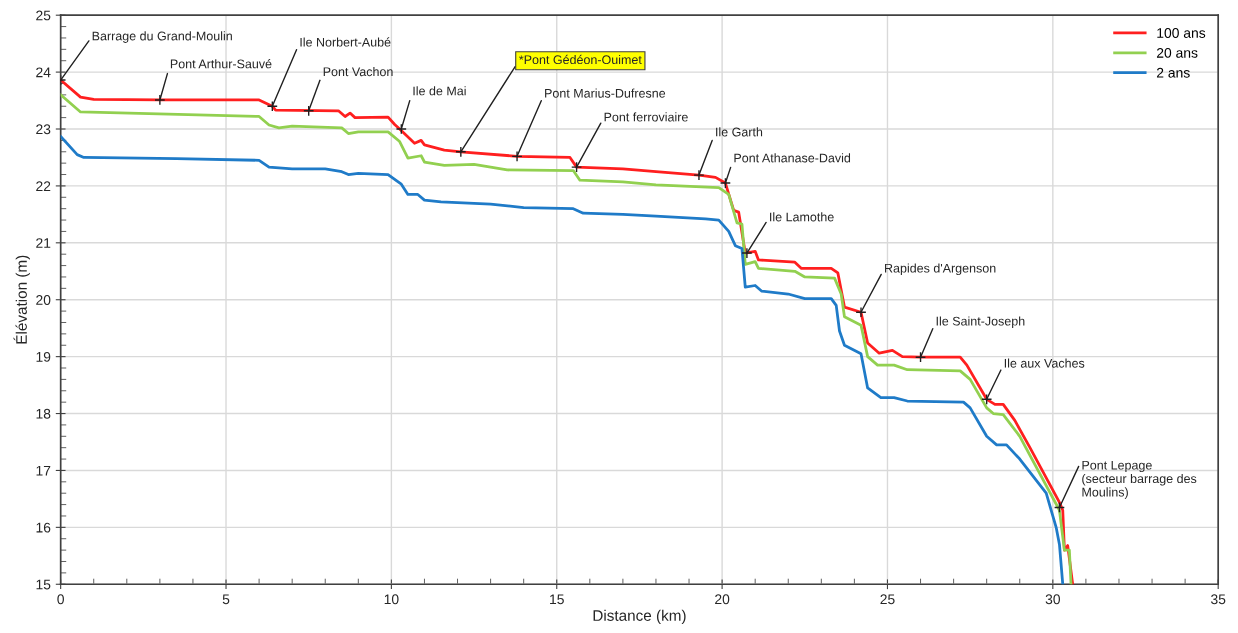  I want to click on annotation: Ile Saint-Joseph, so click(980, 322).